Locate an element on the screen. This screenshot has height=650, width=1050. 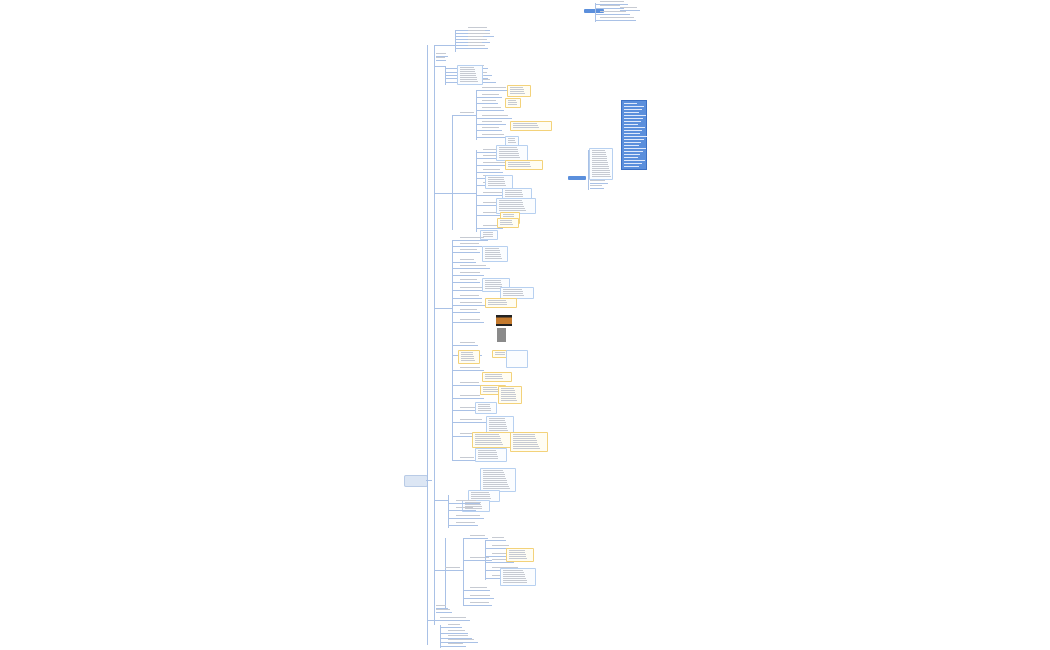
highlight-node is located at coordinates (634, 135).